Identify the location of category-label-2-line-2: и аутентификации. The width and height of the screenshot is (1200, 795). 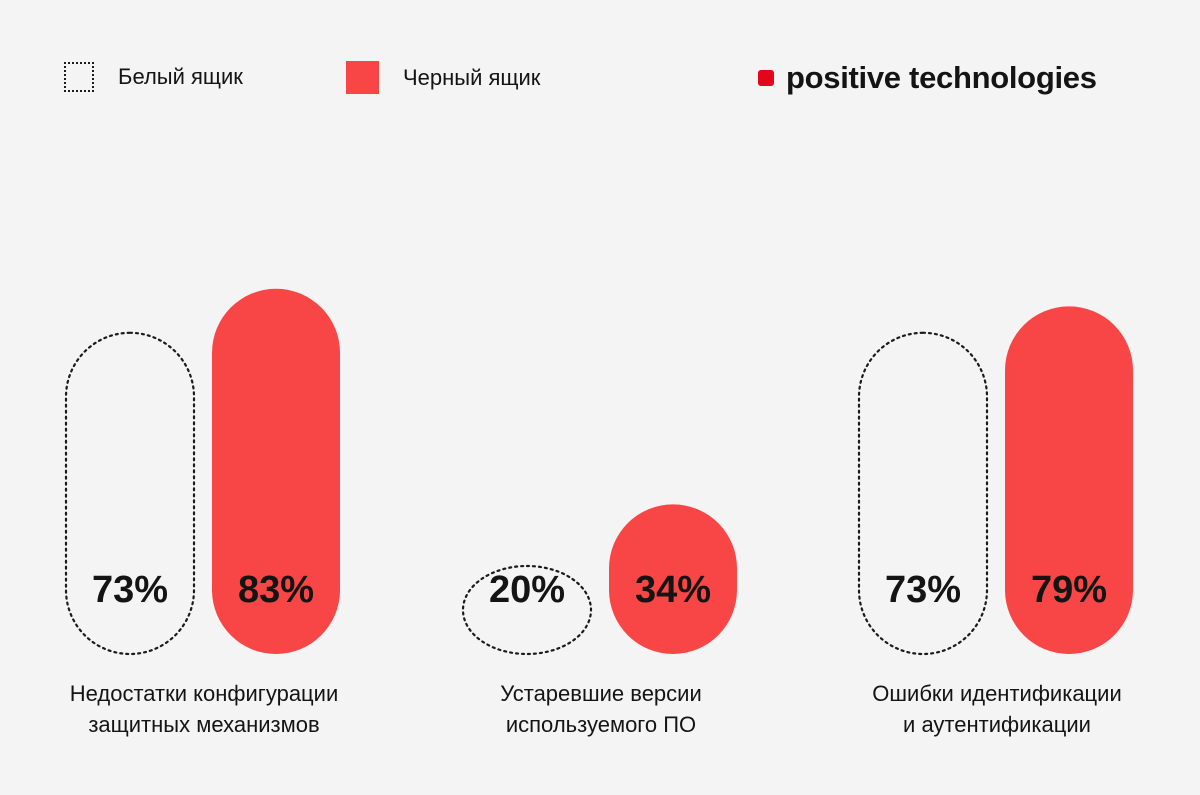
(997, 724).